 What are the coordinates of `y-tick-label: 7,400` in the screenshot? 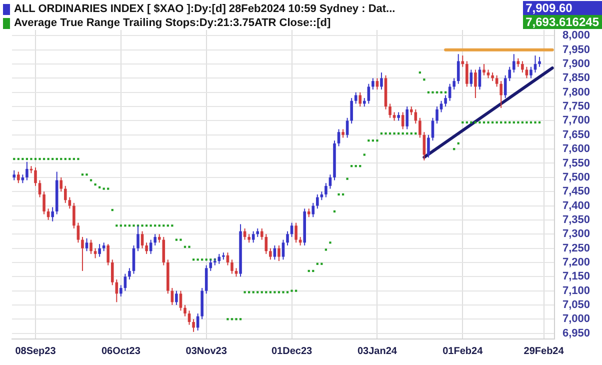 It's located at (576, 206).